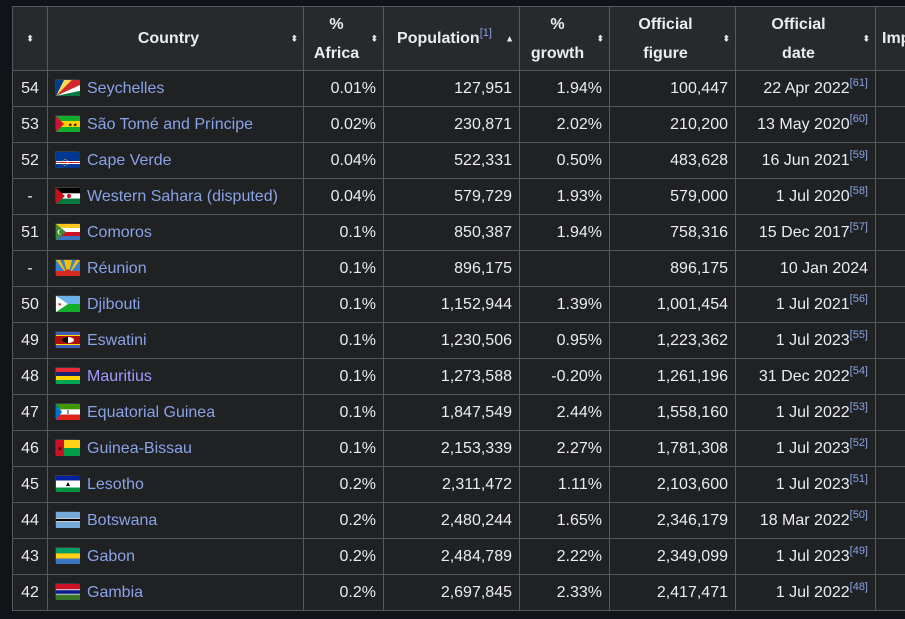 This screenshot has width=905, height=619. What do you see at coordinates (111, 556) in the screenshot?
I see `country-link: Gabon` at bounding box center [111, 556].